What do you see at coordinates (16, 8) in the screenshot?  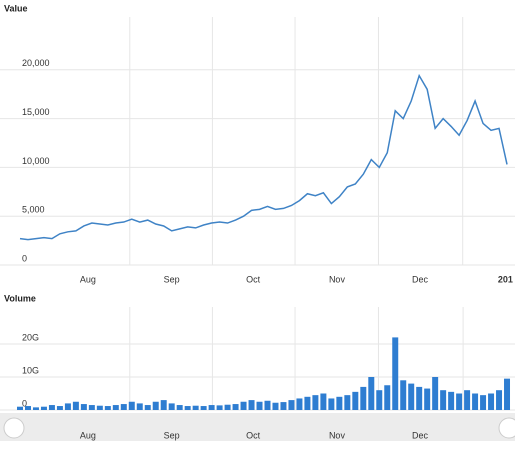 I see `chart-title: Value` at bounding box center [16, 8].